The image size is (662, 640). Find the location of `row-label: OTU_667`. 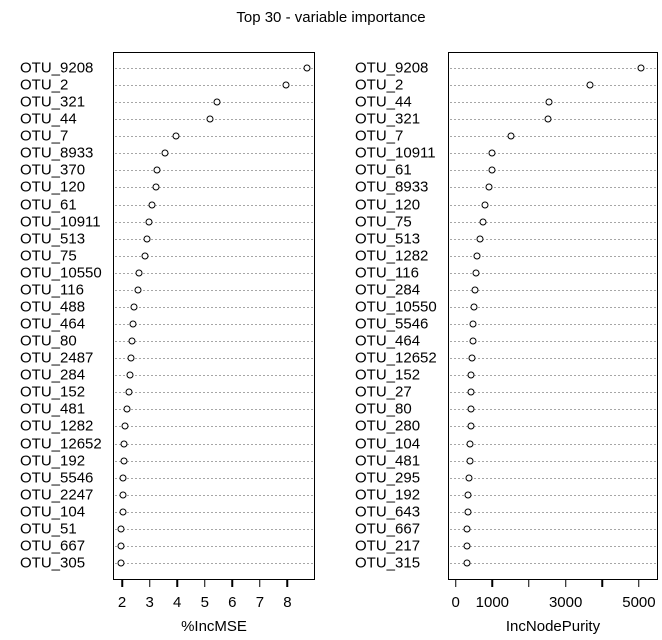

row-label: OTU_667 is located at coordinates (388, 529).